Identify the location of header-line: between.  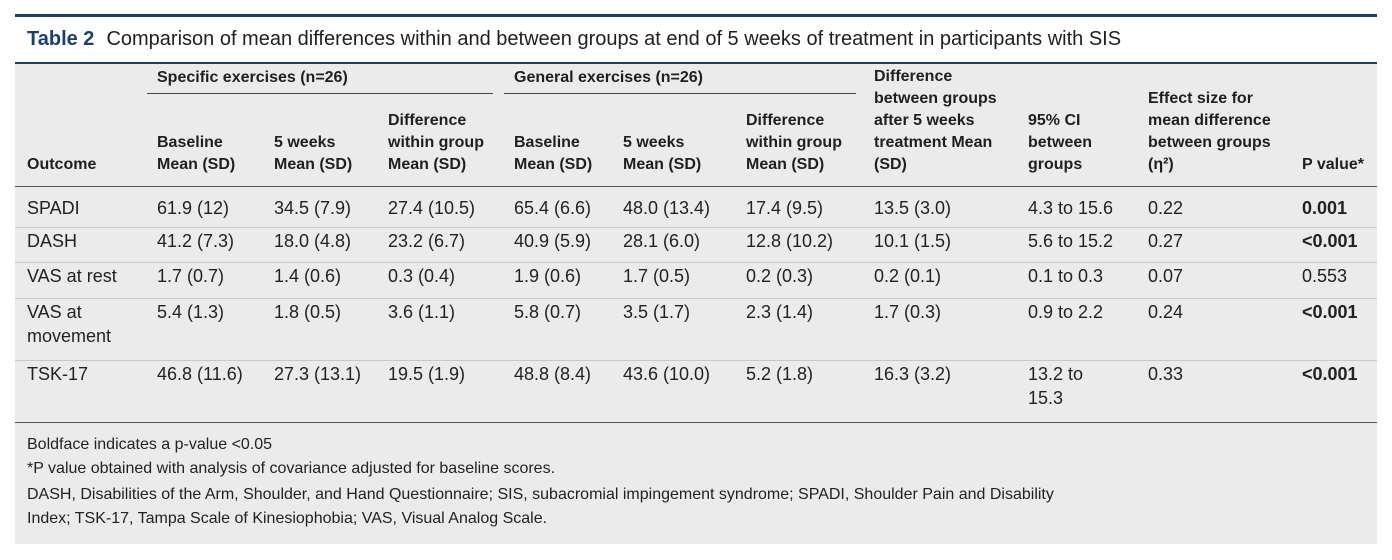
(1060, 142).